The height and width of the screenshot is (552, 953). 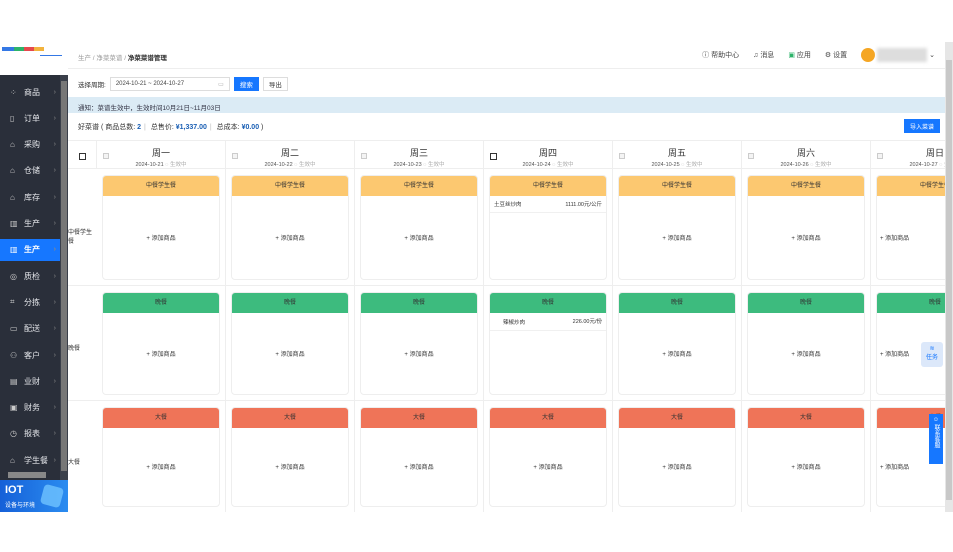 I want to click on dish-item: 土豆丝炒肉 1111.00元/公斤, so click(x=548, y=204).